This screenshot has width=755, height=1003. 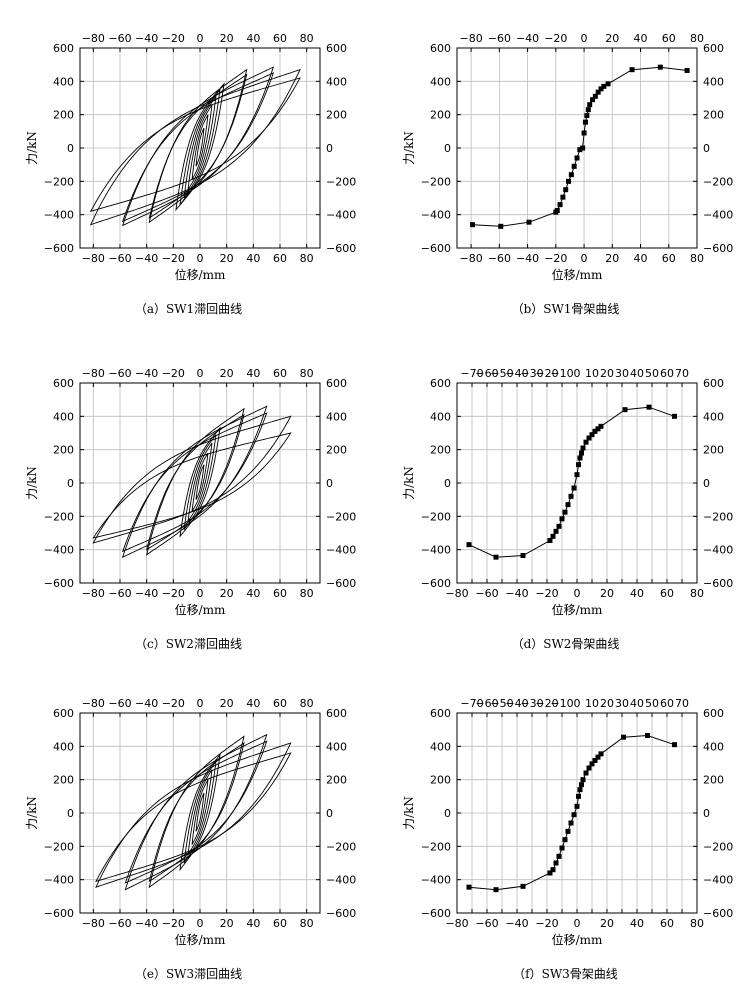 What do you see at coordinates (188, 974) in the screenshot?
I see `chart-e-caption: （e）SW3滞回曲线` at bounding box center [188, 974].